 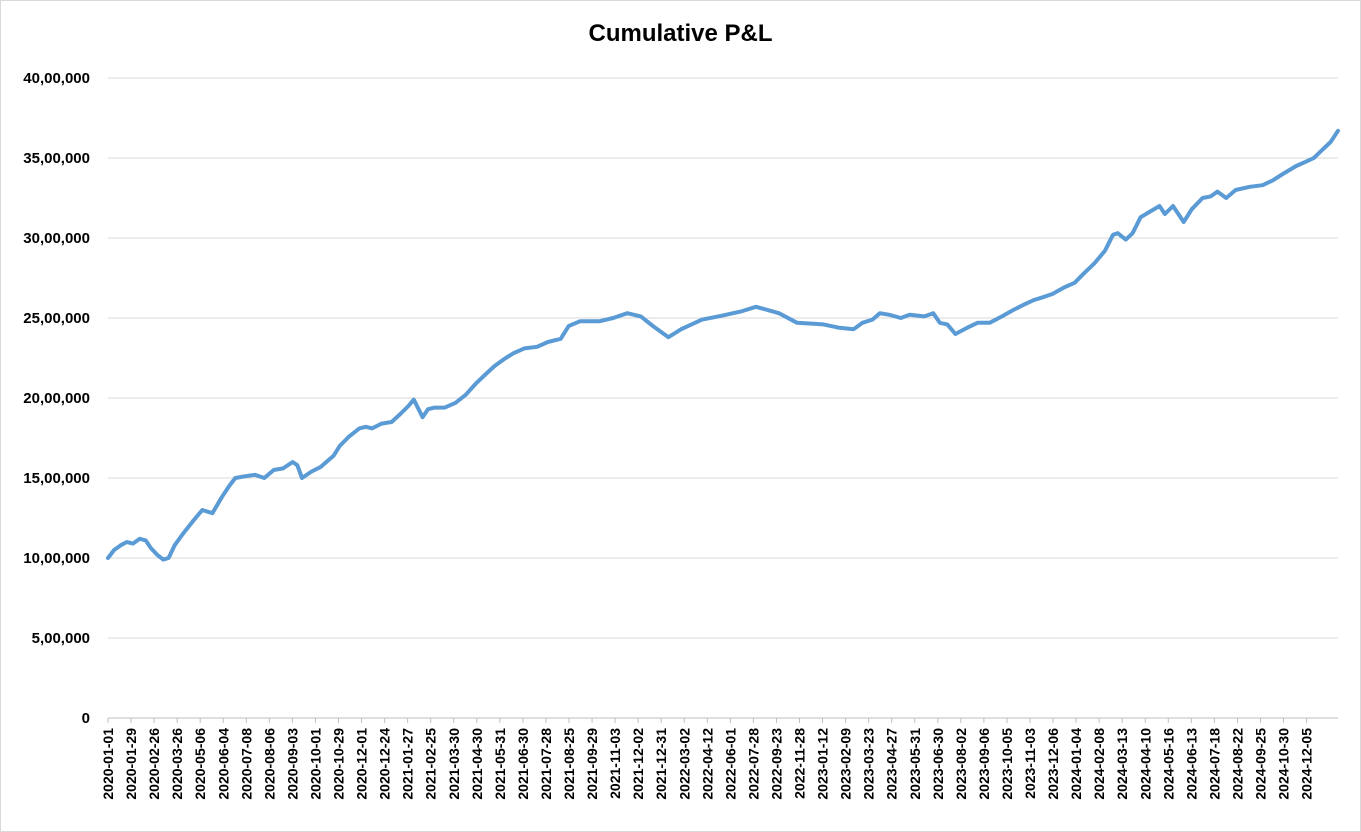 I want to click on x-tick-label: 2022-06-01, so click(x=730, y=764).